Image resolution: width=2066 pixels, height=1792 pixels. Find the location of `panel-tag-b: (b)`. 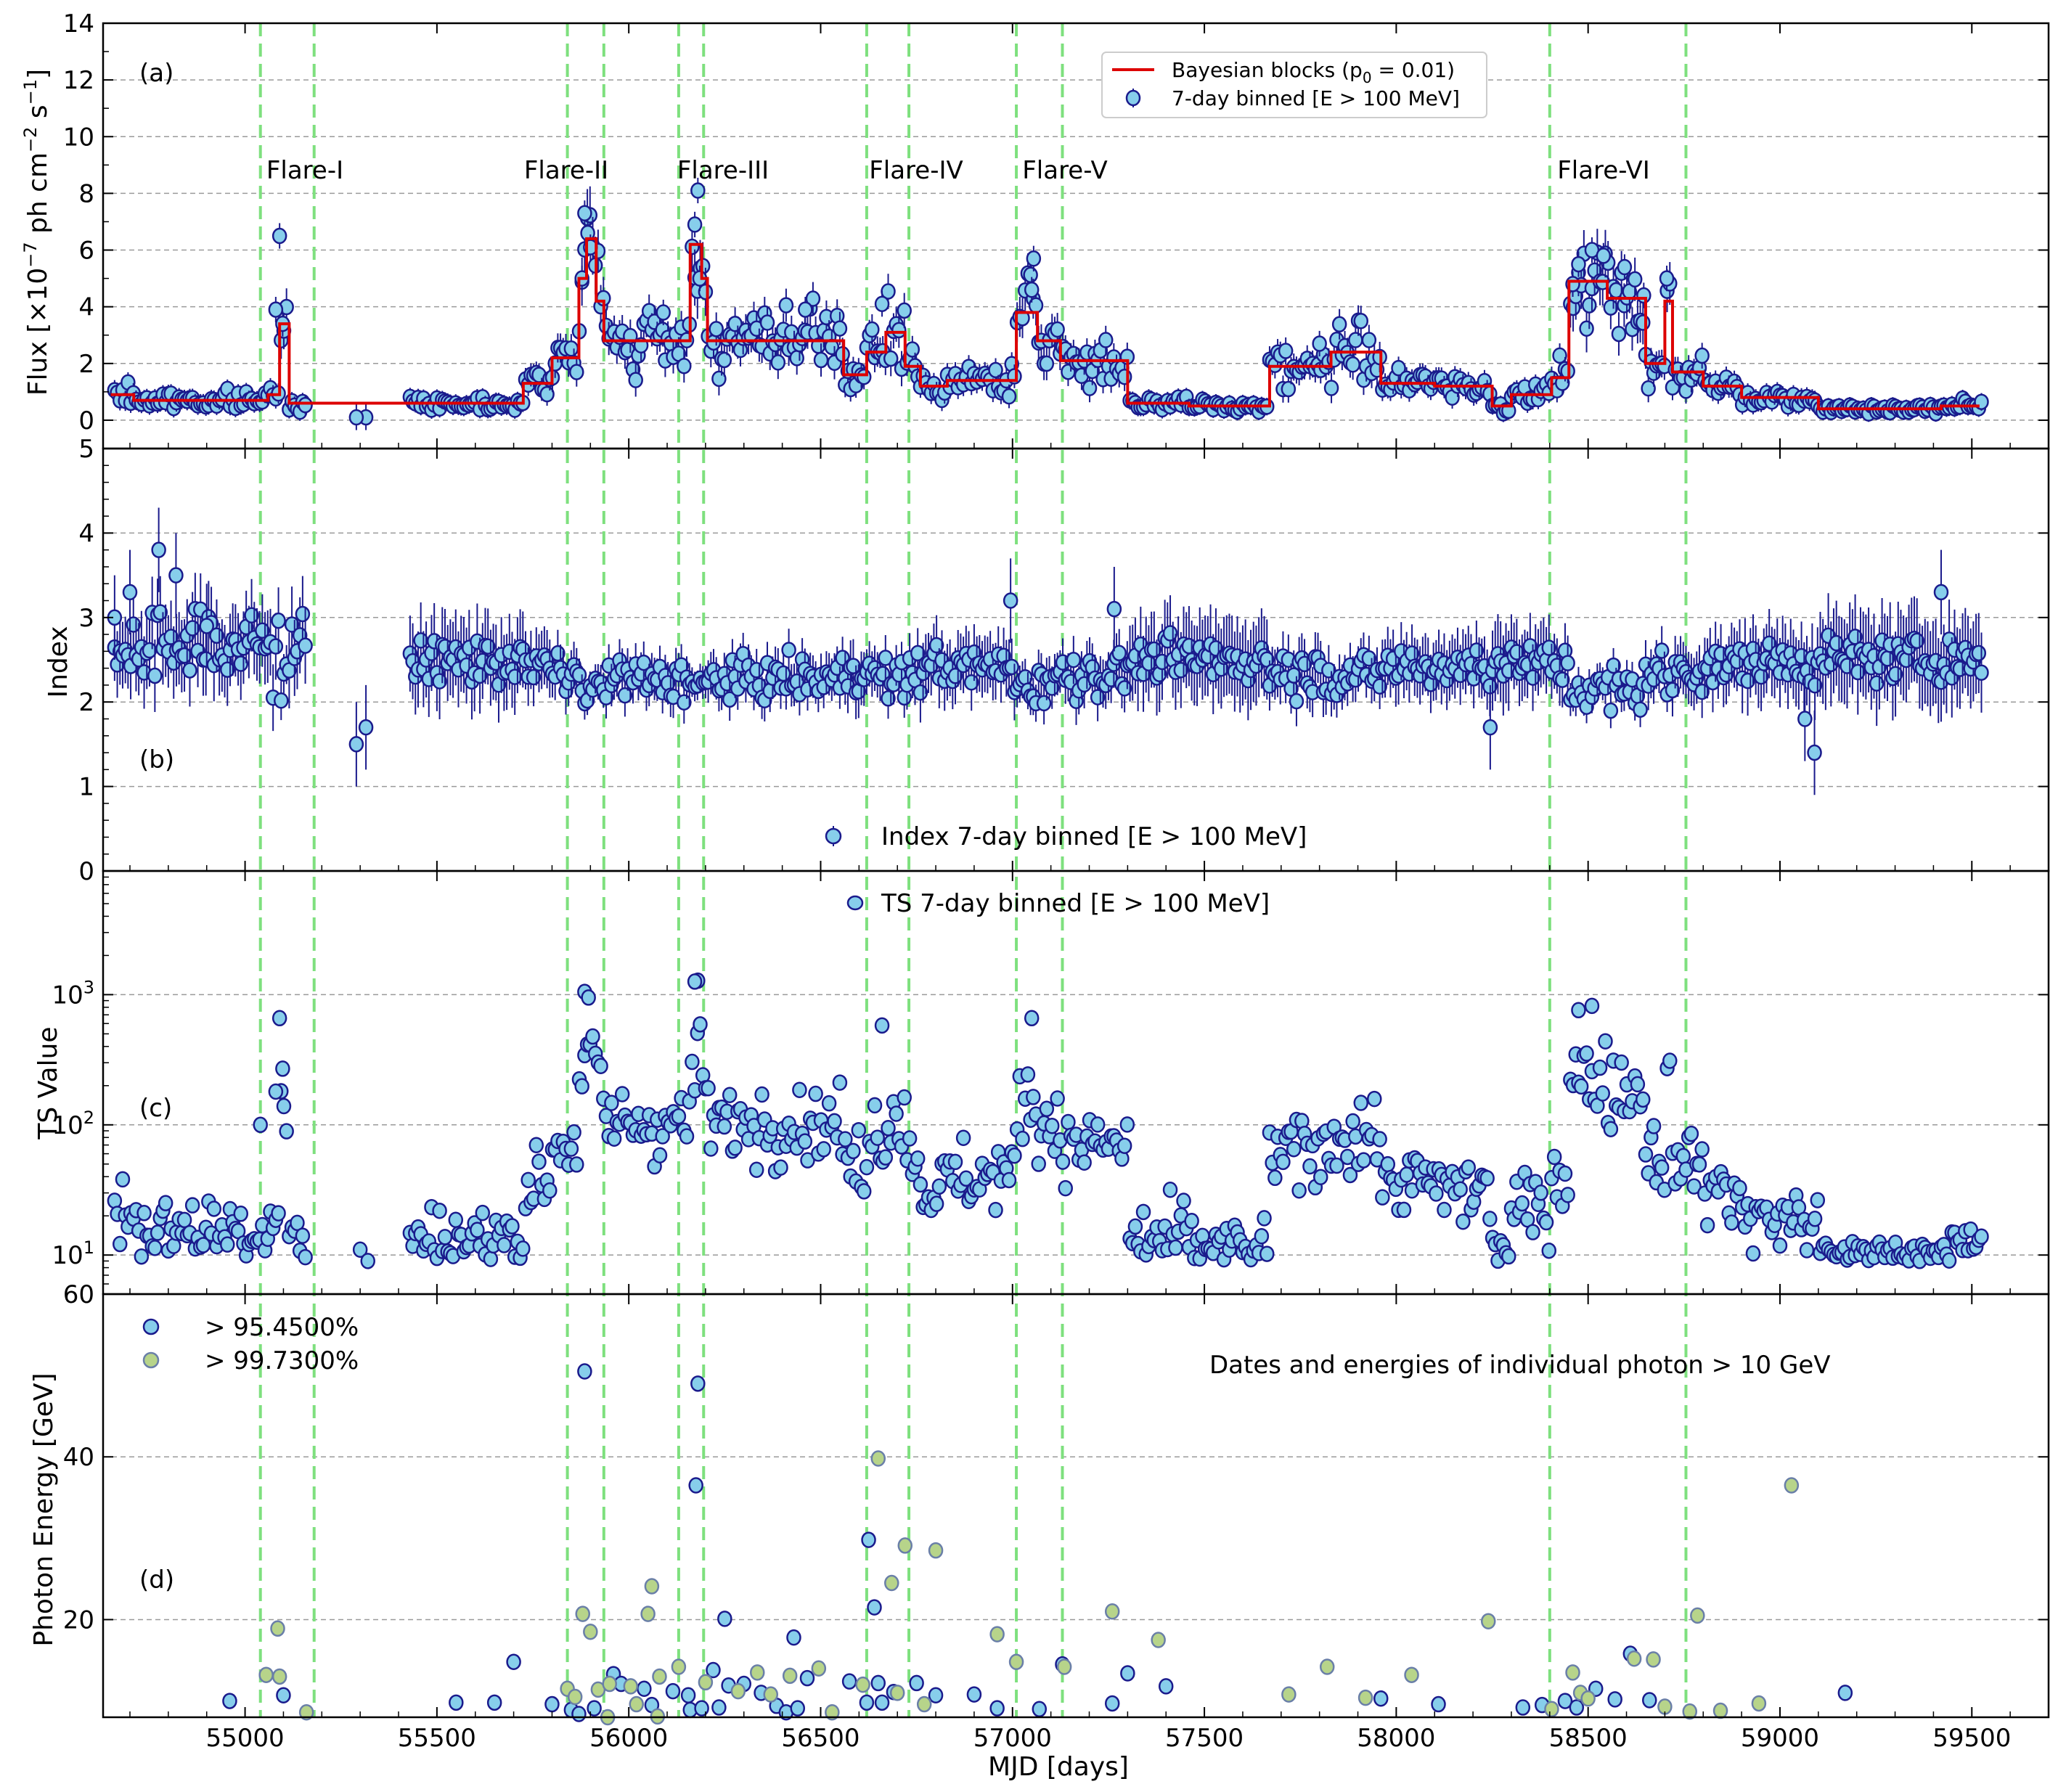

panel-tag-b: (b) is located at coordinates (156, 759).